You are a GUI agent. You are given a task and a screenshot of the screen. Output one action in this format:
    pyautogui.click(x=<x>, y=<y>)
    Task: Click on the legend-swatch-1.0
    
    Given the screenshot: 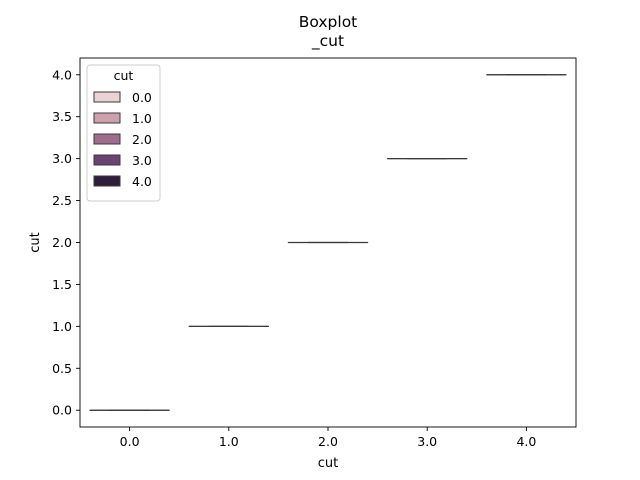 What is the action you would take?
    pyautogui.click(x=107, y=118)
    